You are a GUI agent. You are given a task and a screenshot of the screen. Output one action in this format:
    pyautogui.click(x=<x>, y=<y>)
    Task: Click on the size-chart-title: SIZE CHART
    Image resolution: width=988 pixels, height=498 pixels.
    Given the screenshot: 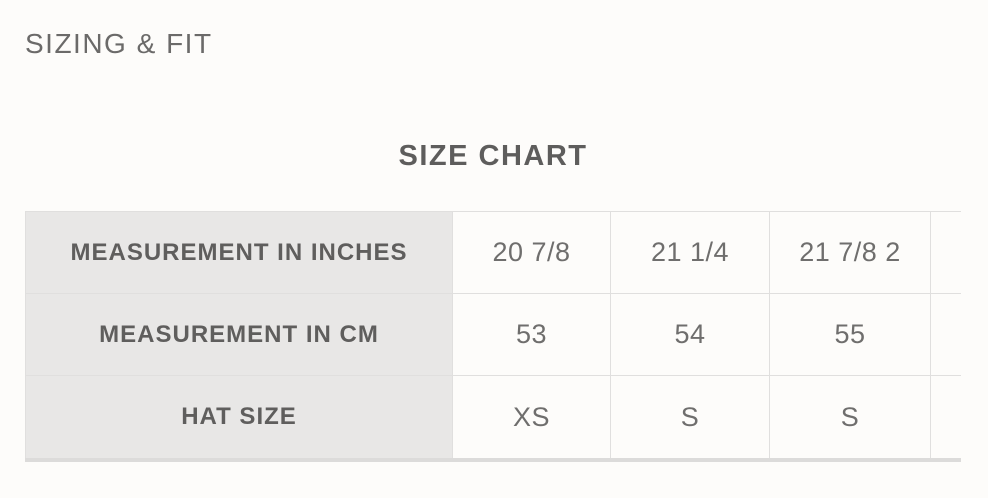 What is the action you would take?
    pyautogui.click(x=493, y=155)
    